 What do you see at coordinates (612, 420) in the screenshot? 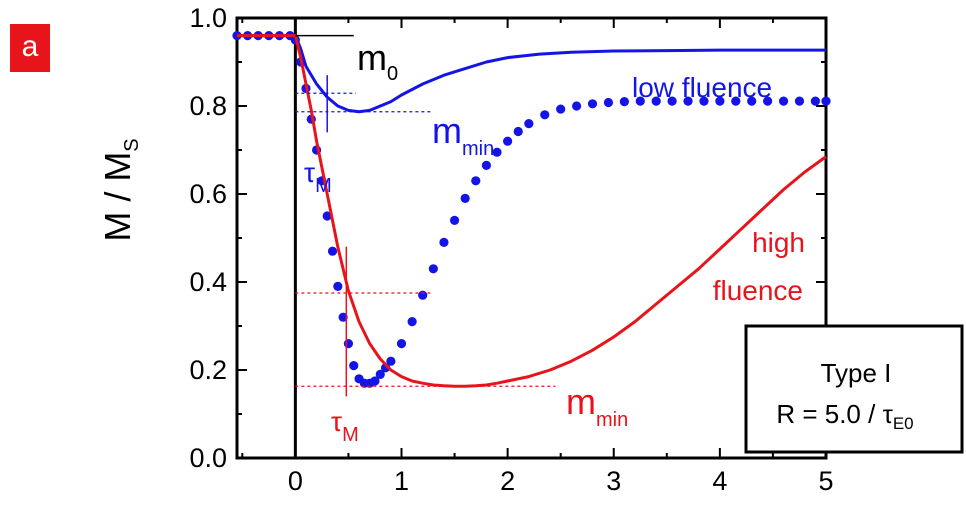
I see `mmin-high-sub: min` at bounding box center [612, 420].